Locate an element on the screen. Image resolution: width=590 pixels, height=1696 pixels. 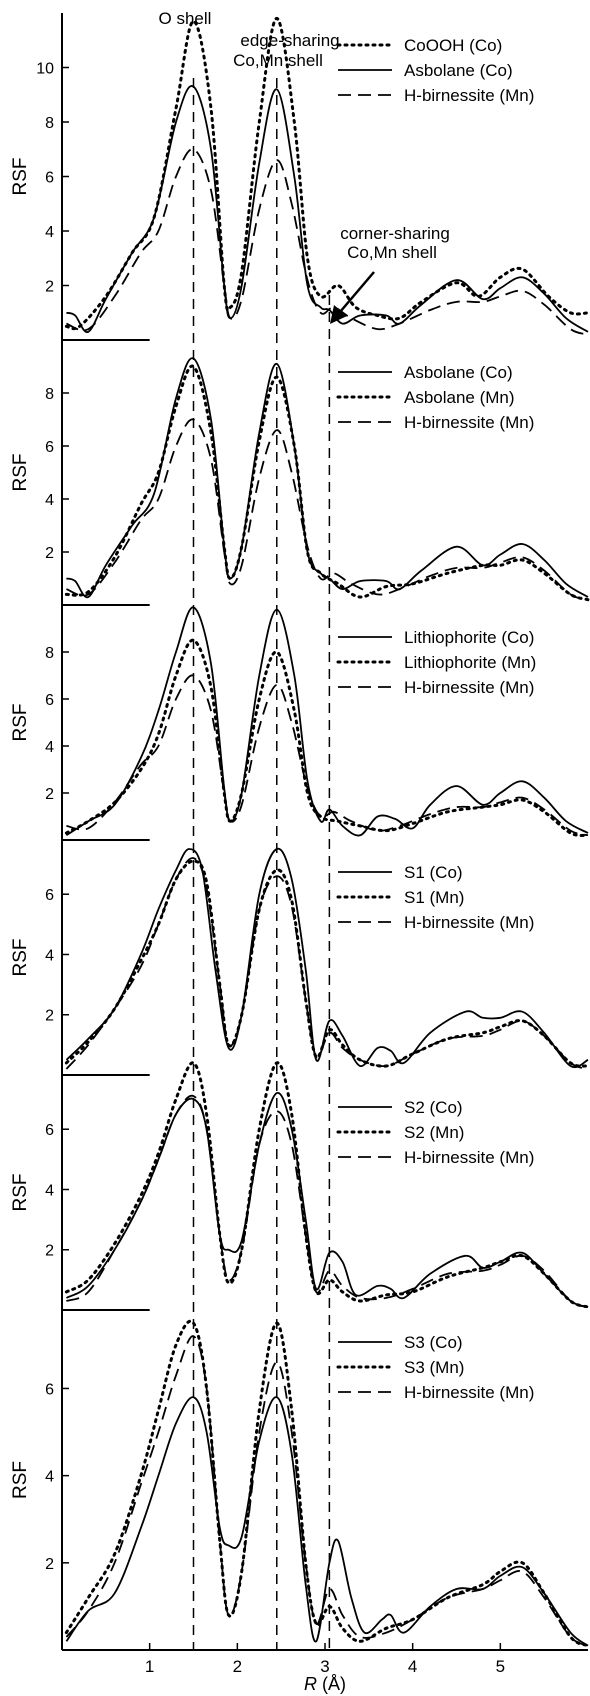
legend-label: S1 (Mn) is located at coordinates (434, 897).